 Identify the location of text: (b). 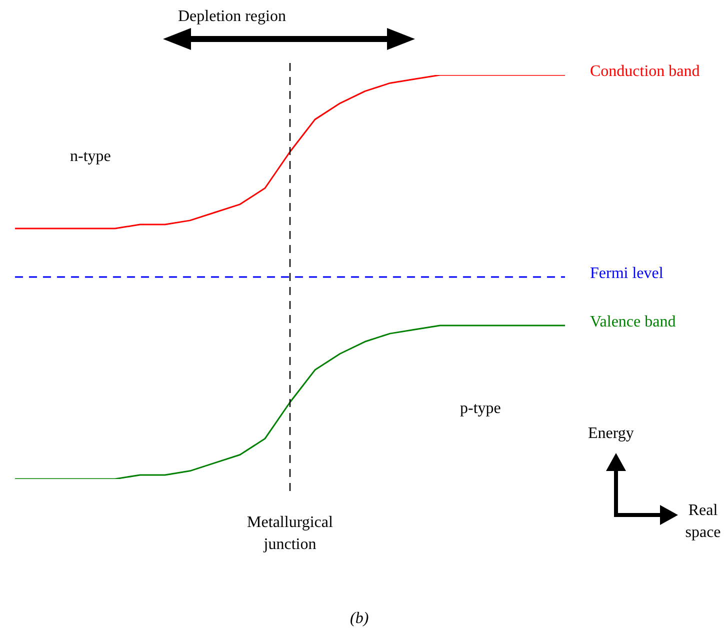
(359, 619).